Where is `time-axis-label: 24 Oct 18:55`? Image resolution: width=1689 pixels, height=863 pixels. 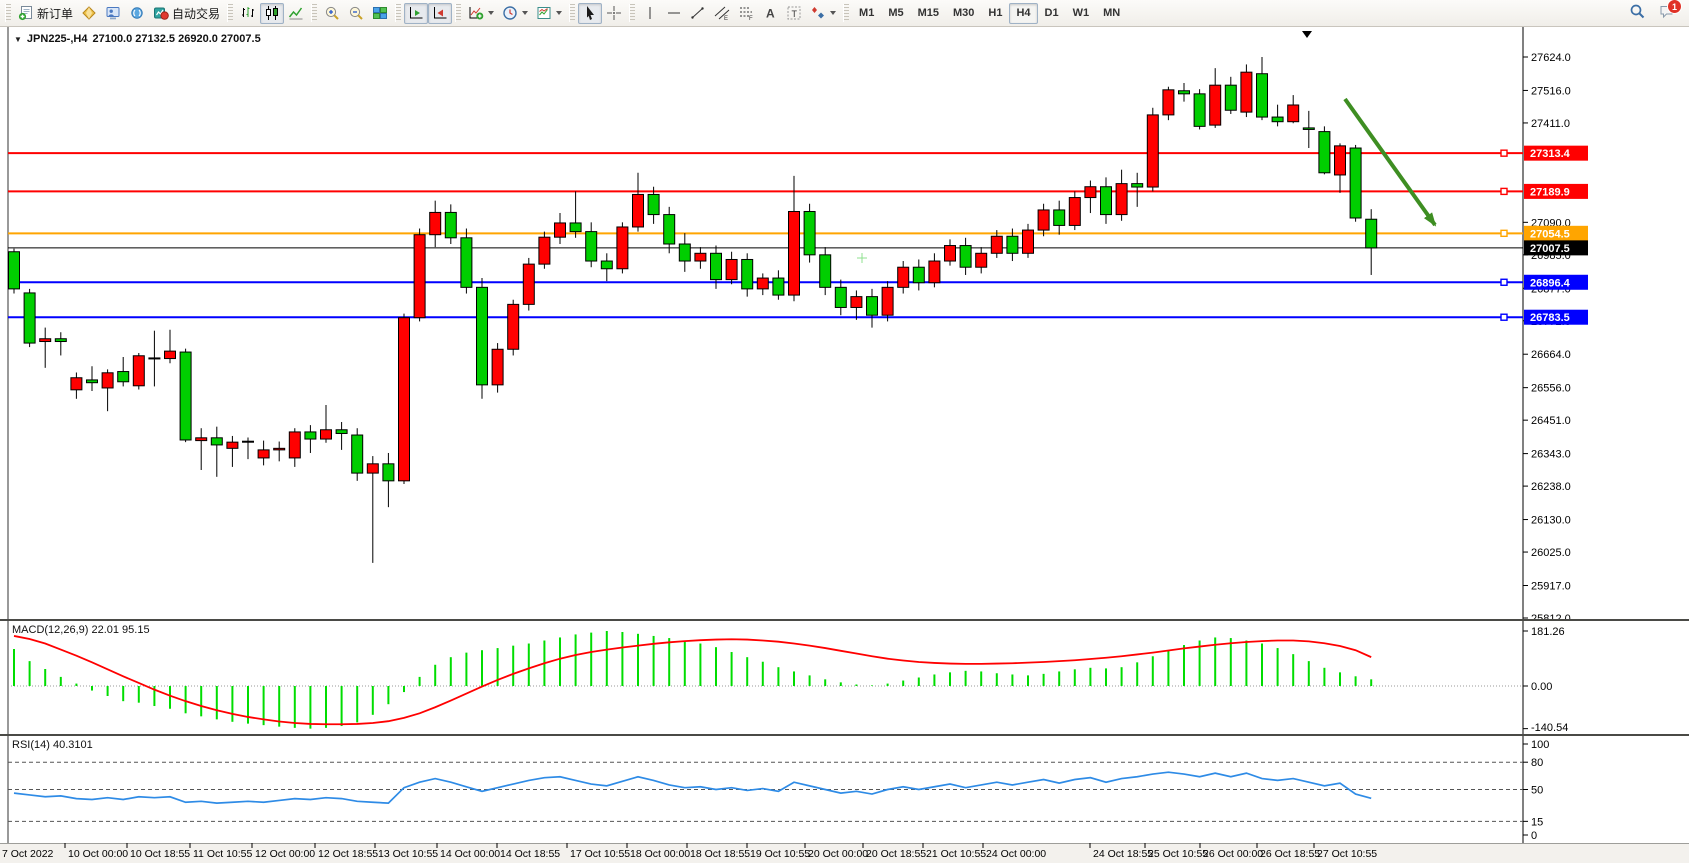 time-axis-label: 24 Oct 18:55 is located at coordinates (1123, 854).